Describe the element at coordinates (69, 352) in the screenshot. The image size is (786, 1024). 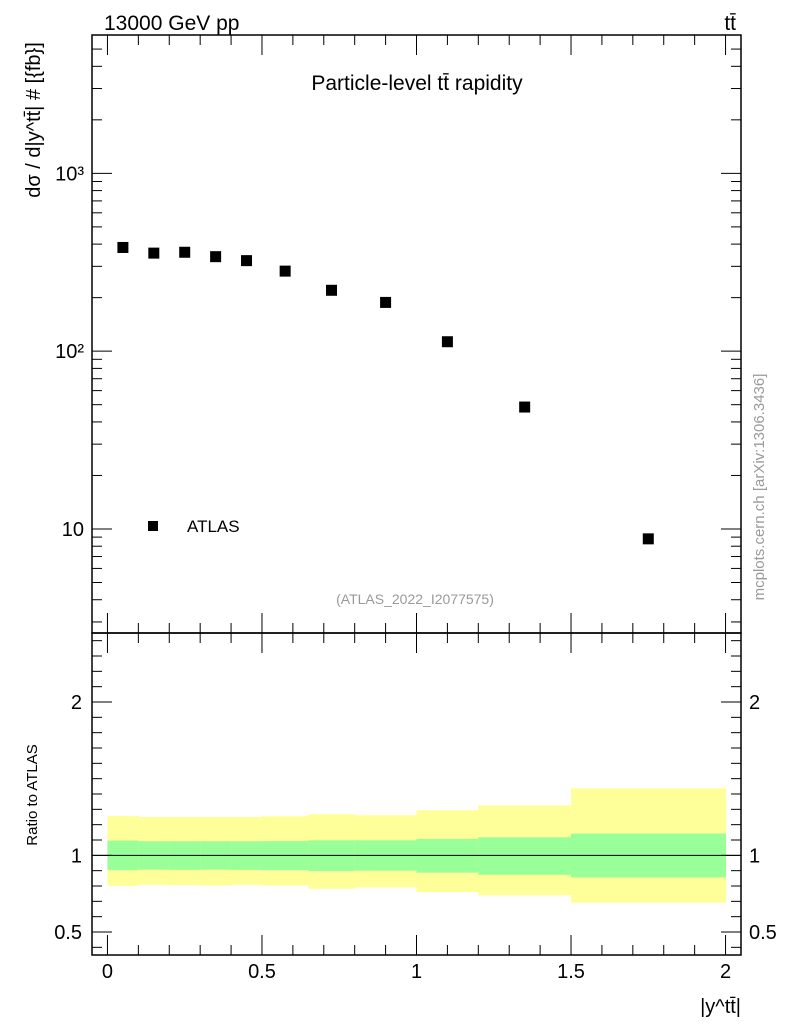
I see `main-y-tick-label: 10²` at that location.